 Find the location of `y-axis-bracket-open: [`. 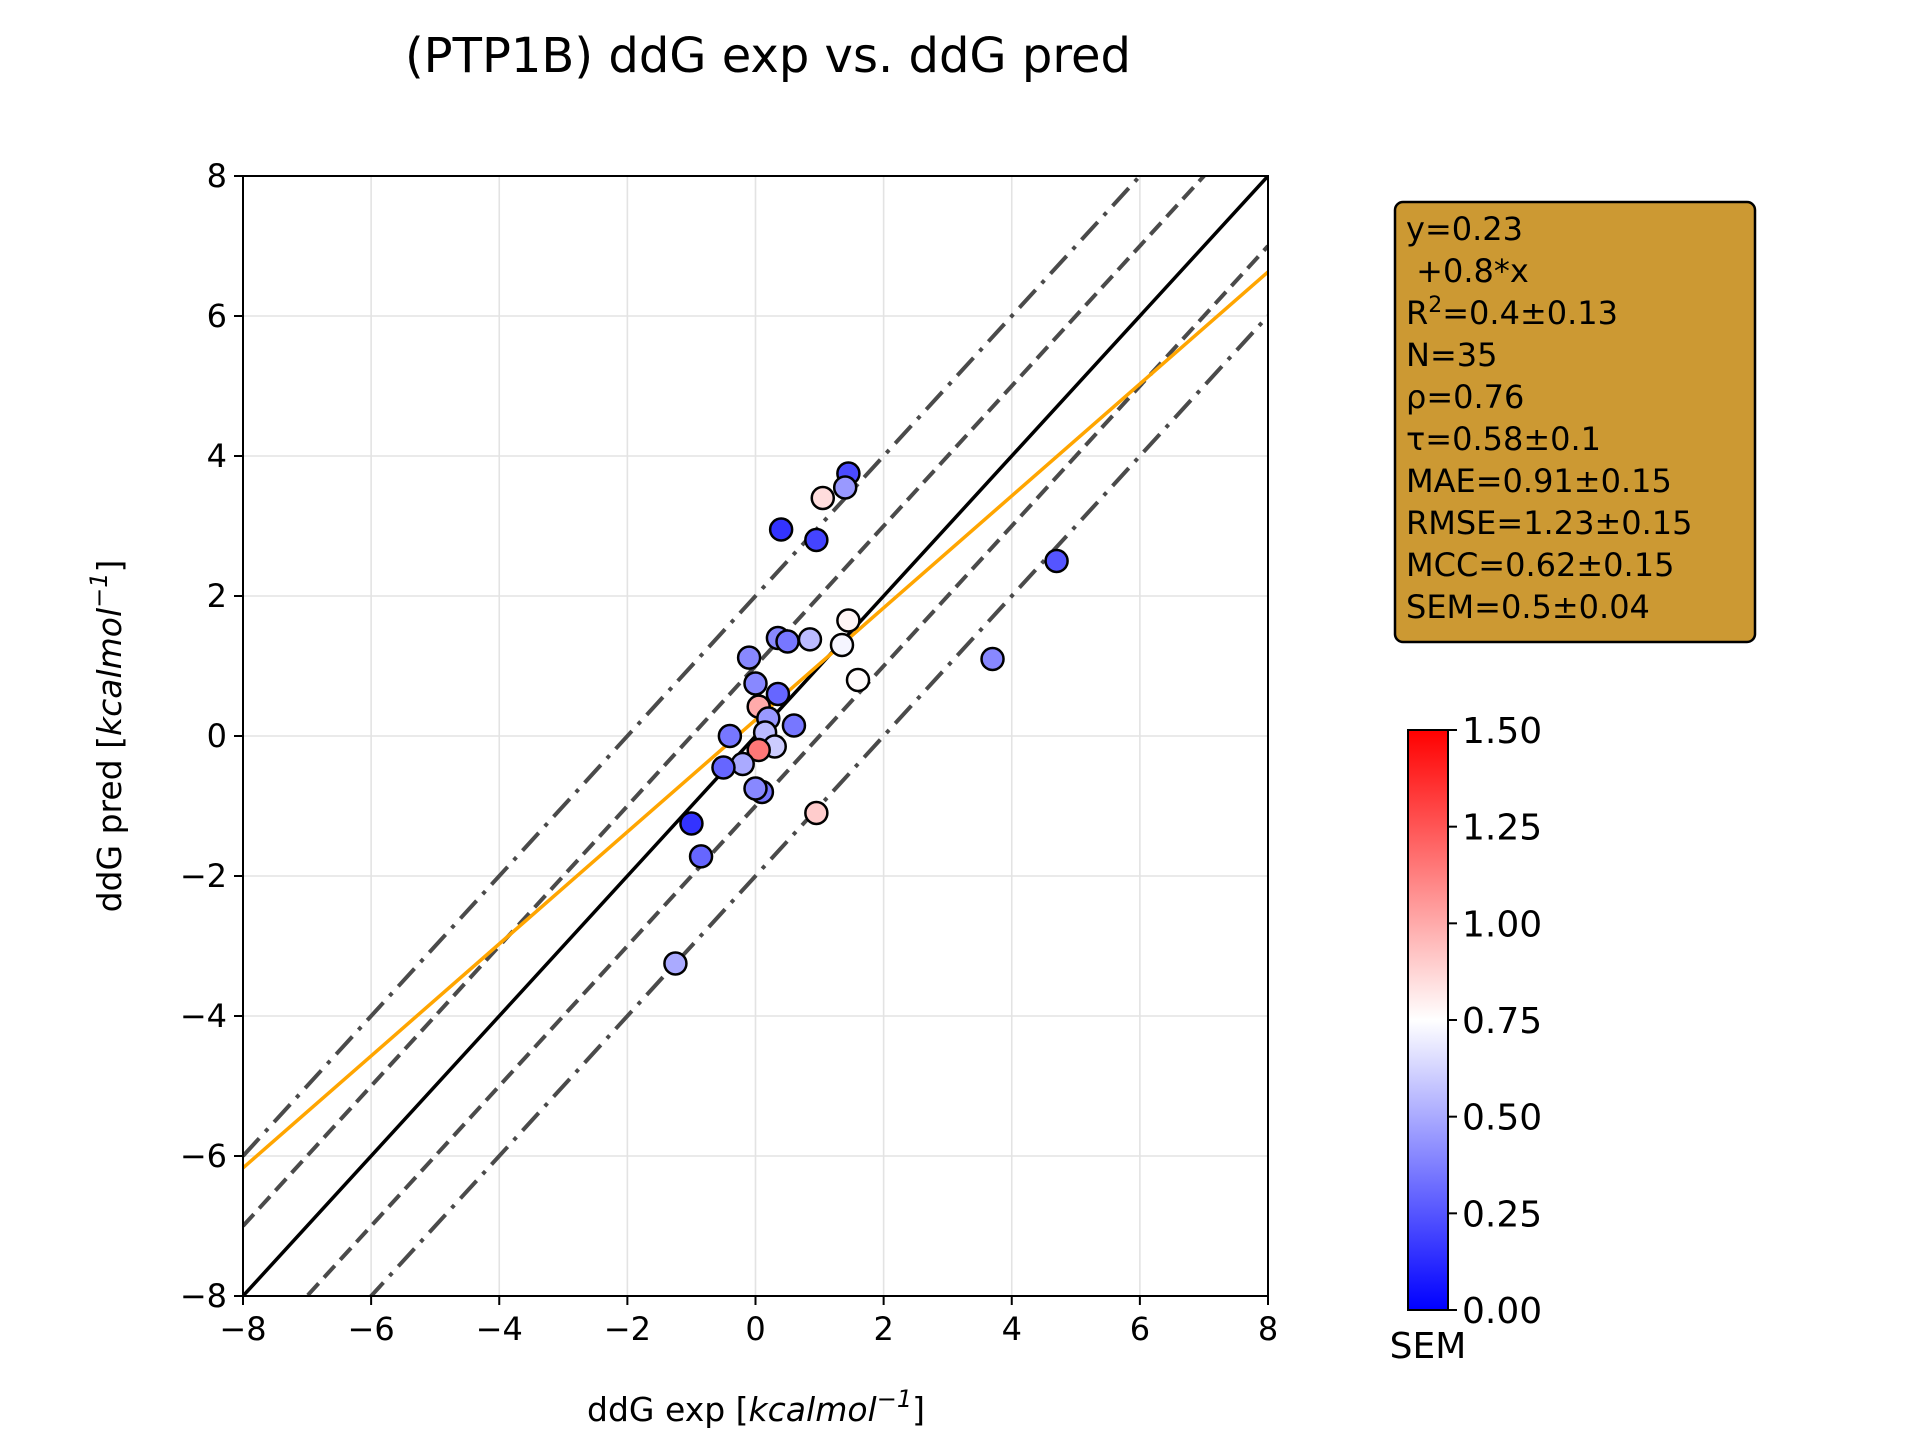

y-axis-bracket-open: [ is located at coordinates (109, 742).